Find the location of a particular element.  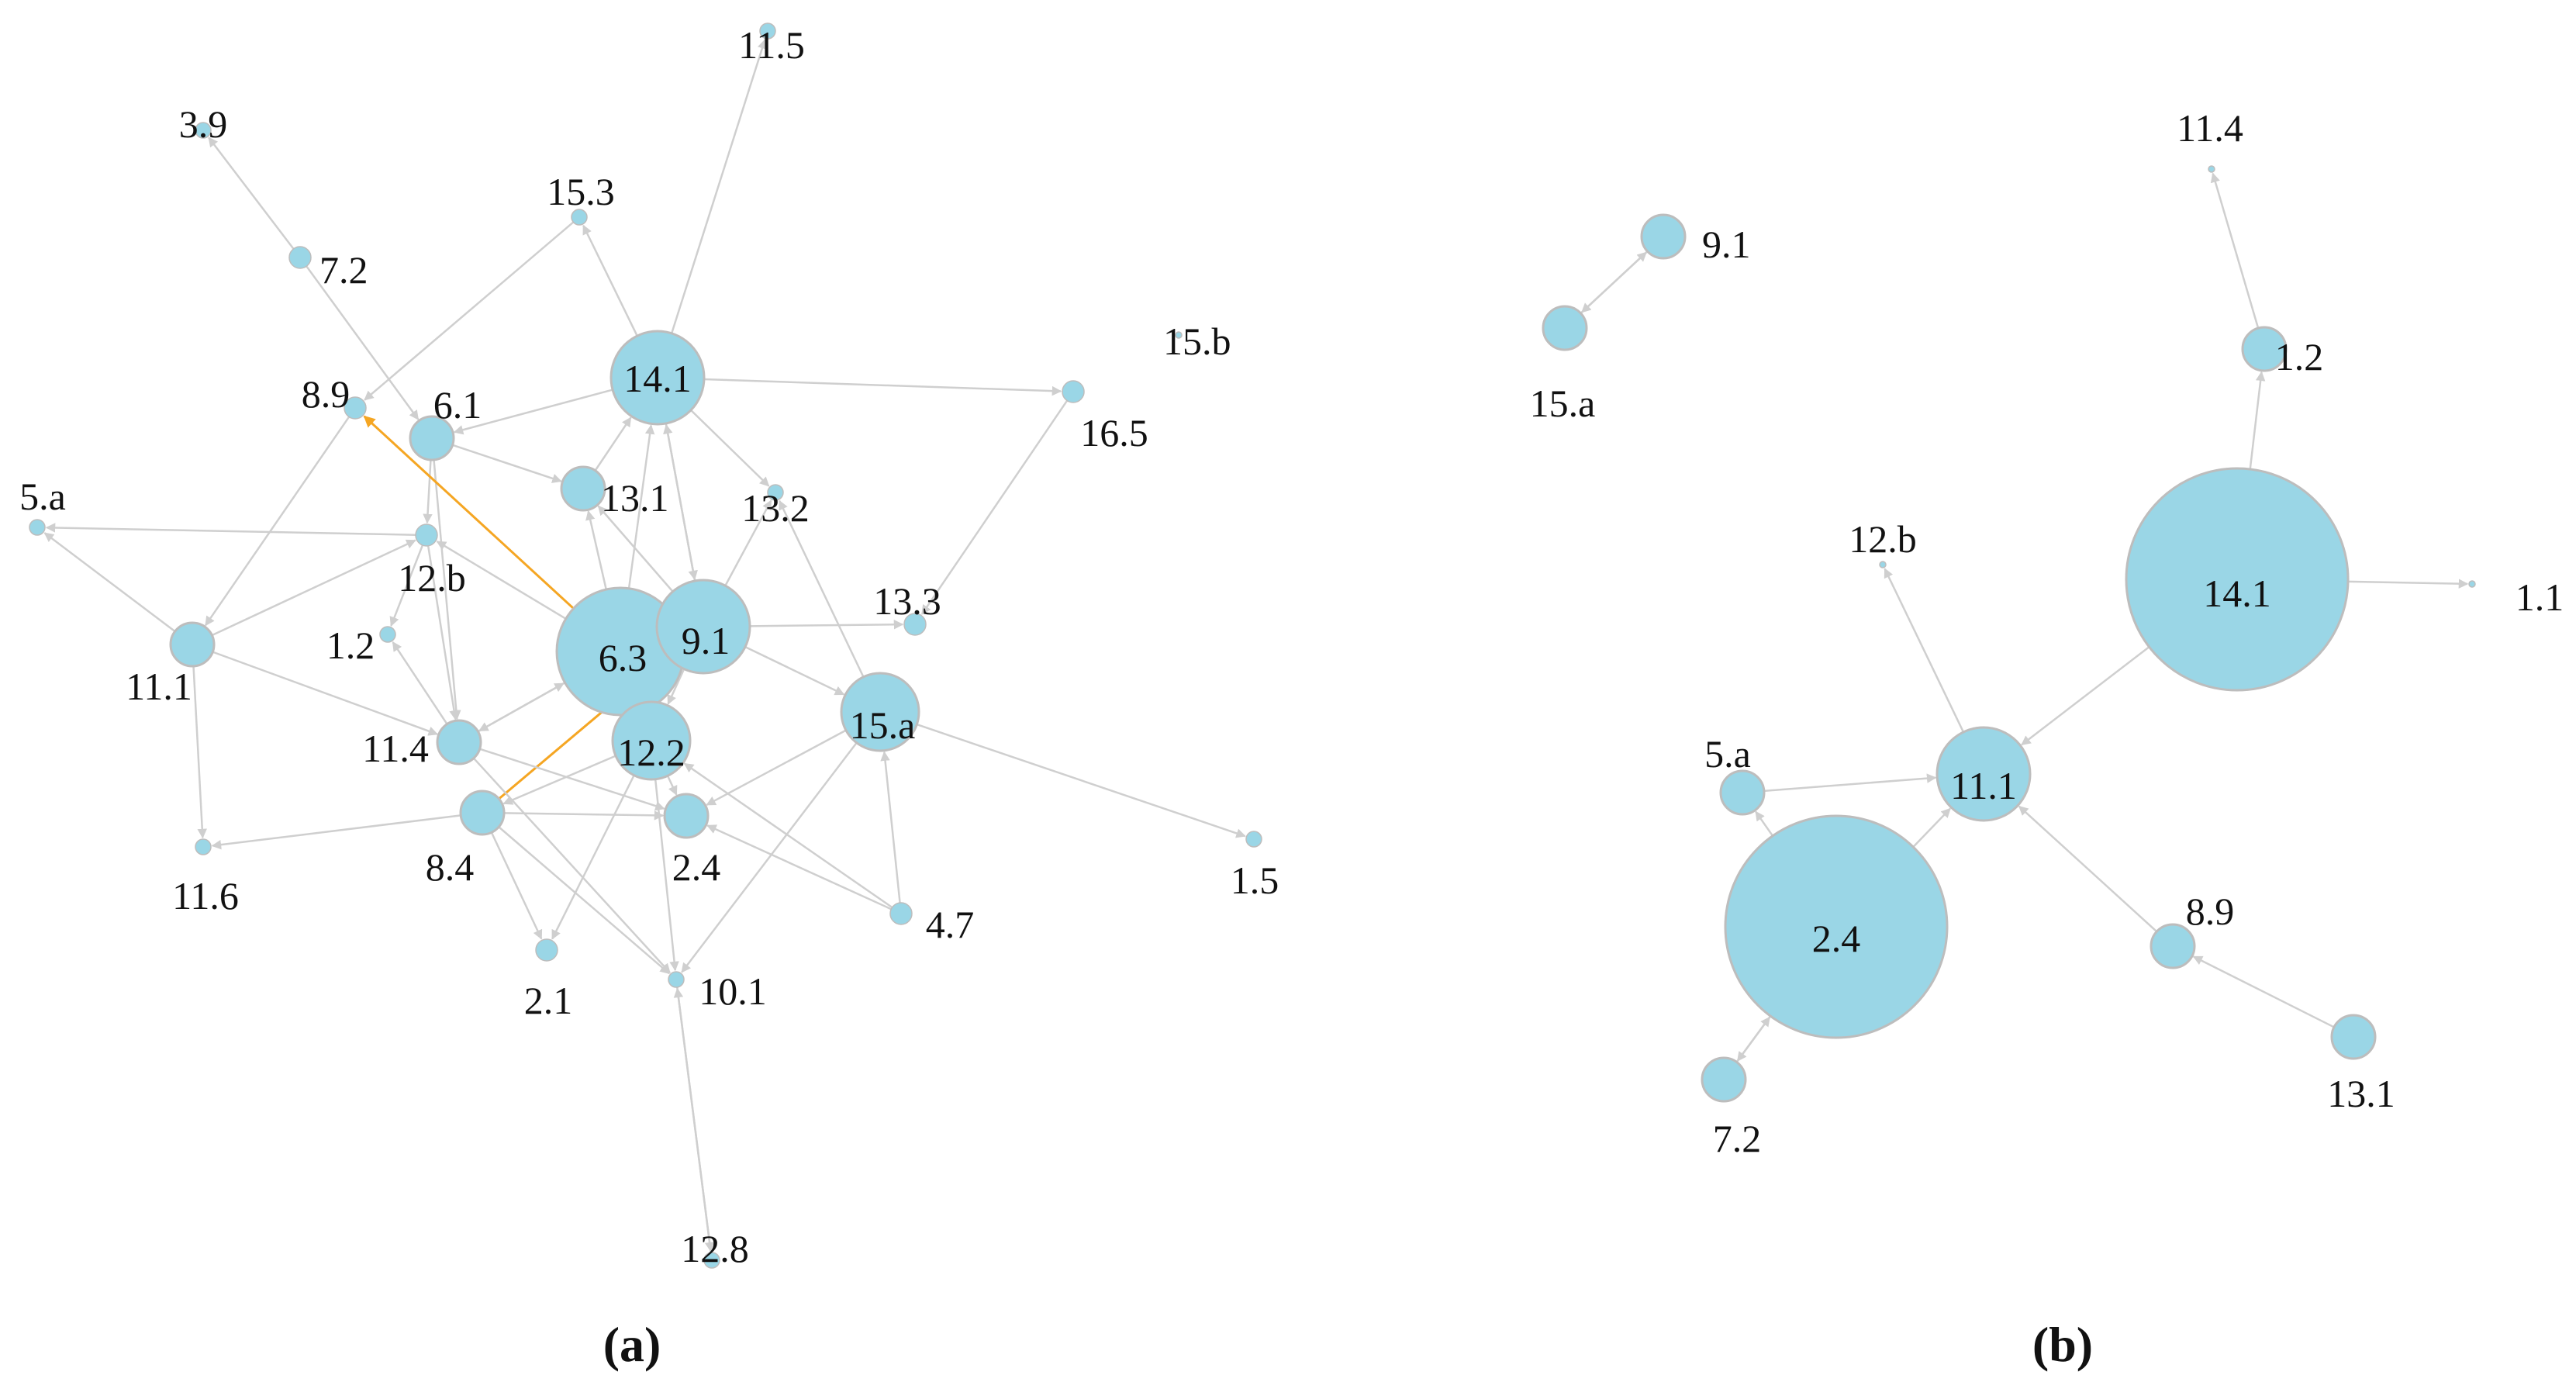

node-label-a-8.9: 8.9 is located at coordinates (326, 394).